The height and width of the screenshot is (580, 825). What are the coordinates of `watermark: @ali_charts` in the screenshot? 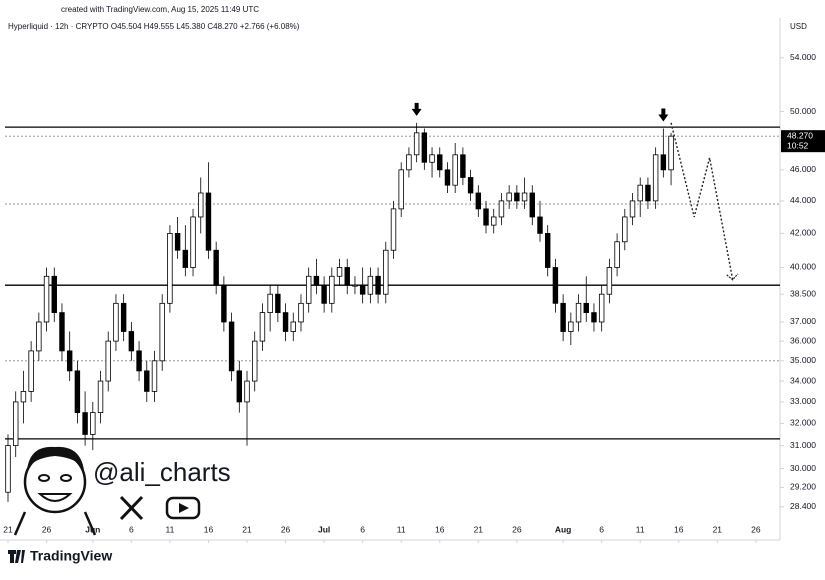 It's located at (122, 491).